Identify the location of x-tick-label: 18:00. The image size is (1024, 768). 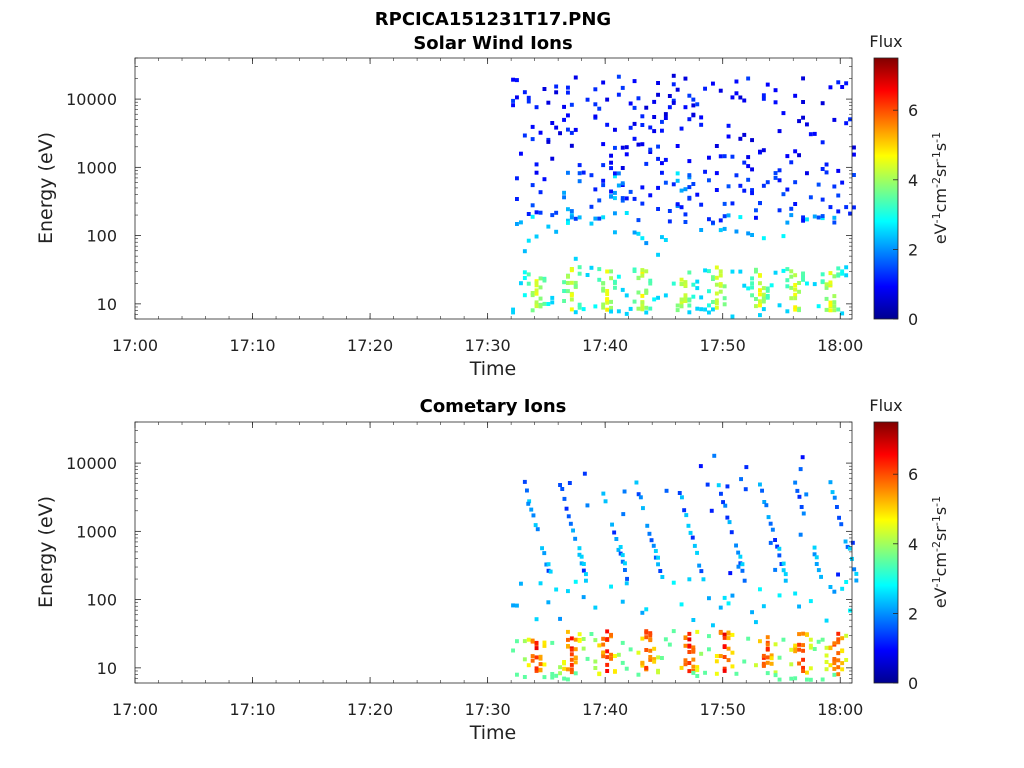
(840, 345).